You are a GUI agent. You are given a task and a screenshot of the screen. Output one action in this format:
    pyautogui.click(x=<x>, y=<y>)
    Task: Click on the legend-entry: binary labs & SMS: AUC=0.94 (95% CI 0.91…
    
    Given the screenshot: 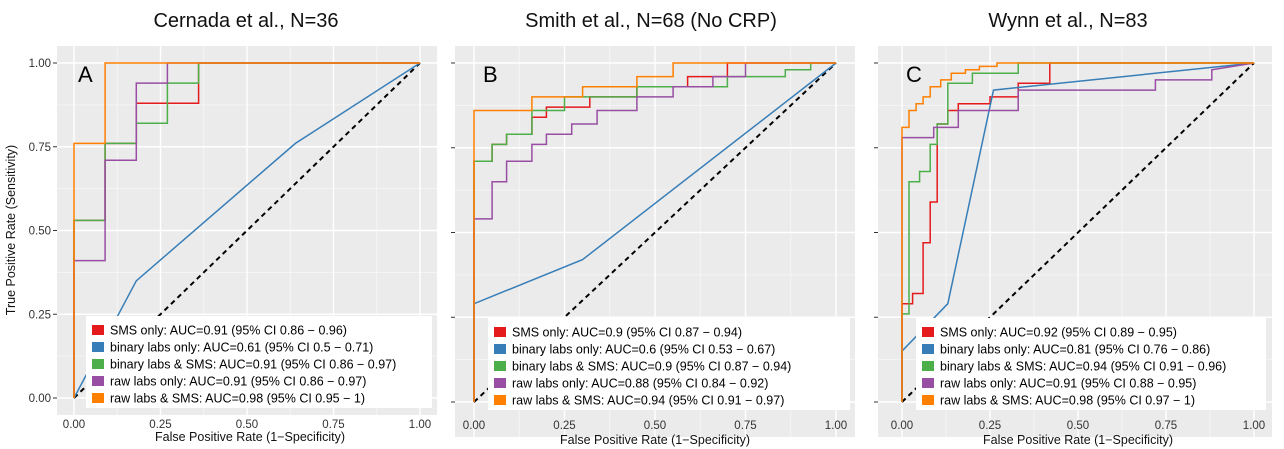 What is the action you would take?
    pyautogui.click(x=1083, y=367)
    